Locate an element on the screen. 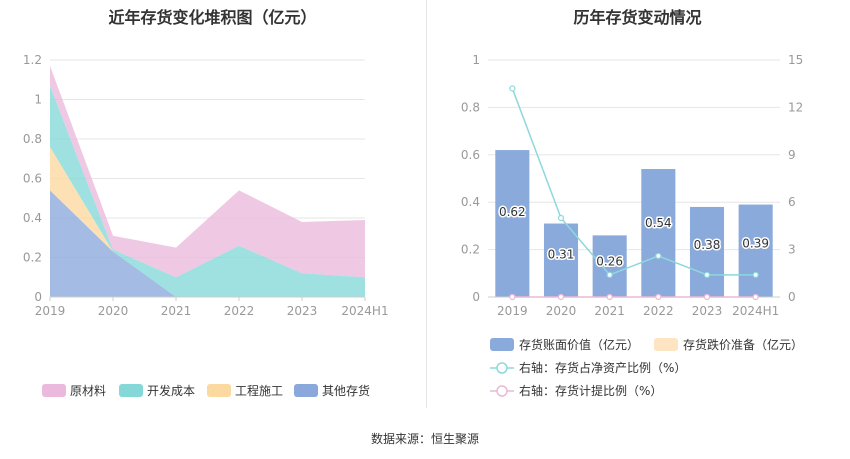 This screenshot has width=850, height=459. legend-label-存货跌价准备（亿元）: 存货跌价准备（亿元） is located at coordinates (743, 344).